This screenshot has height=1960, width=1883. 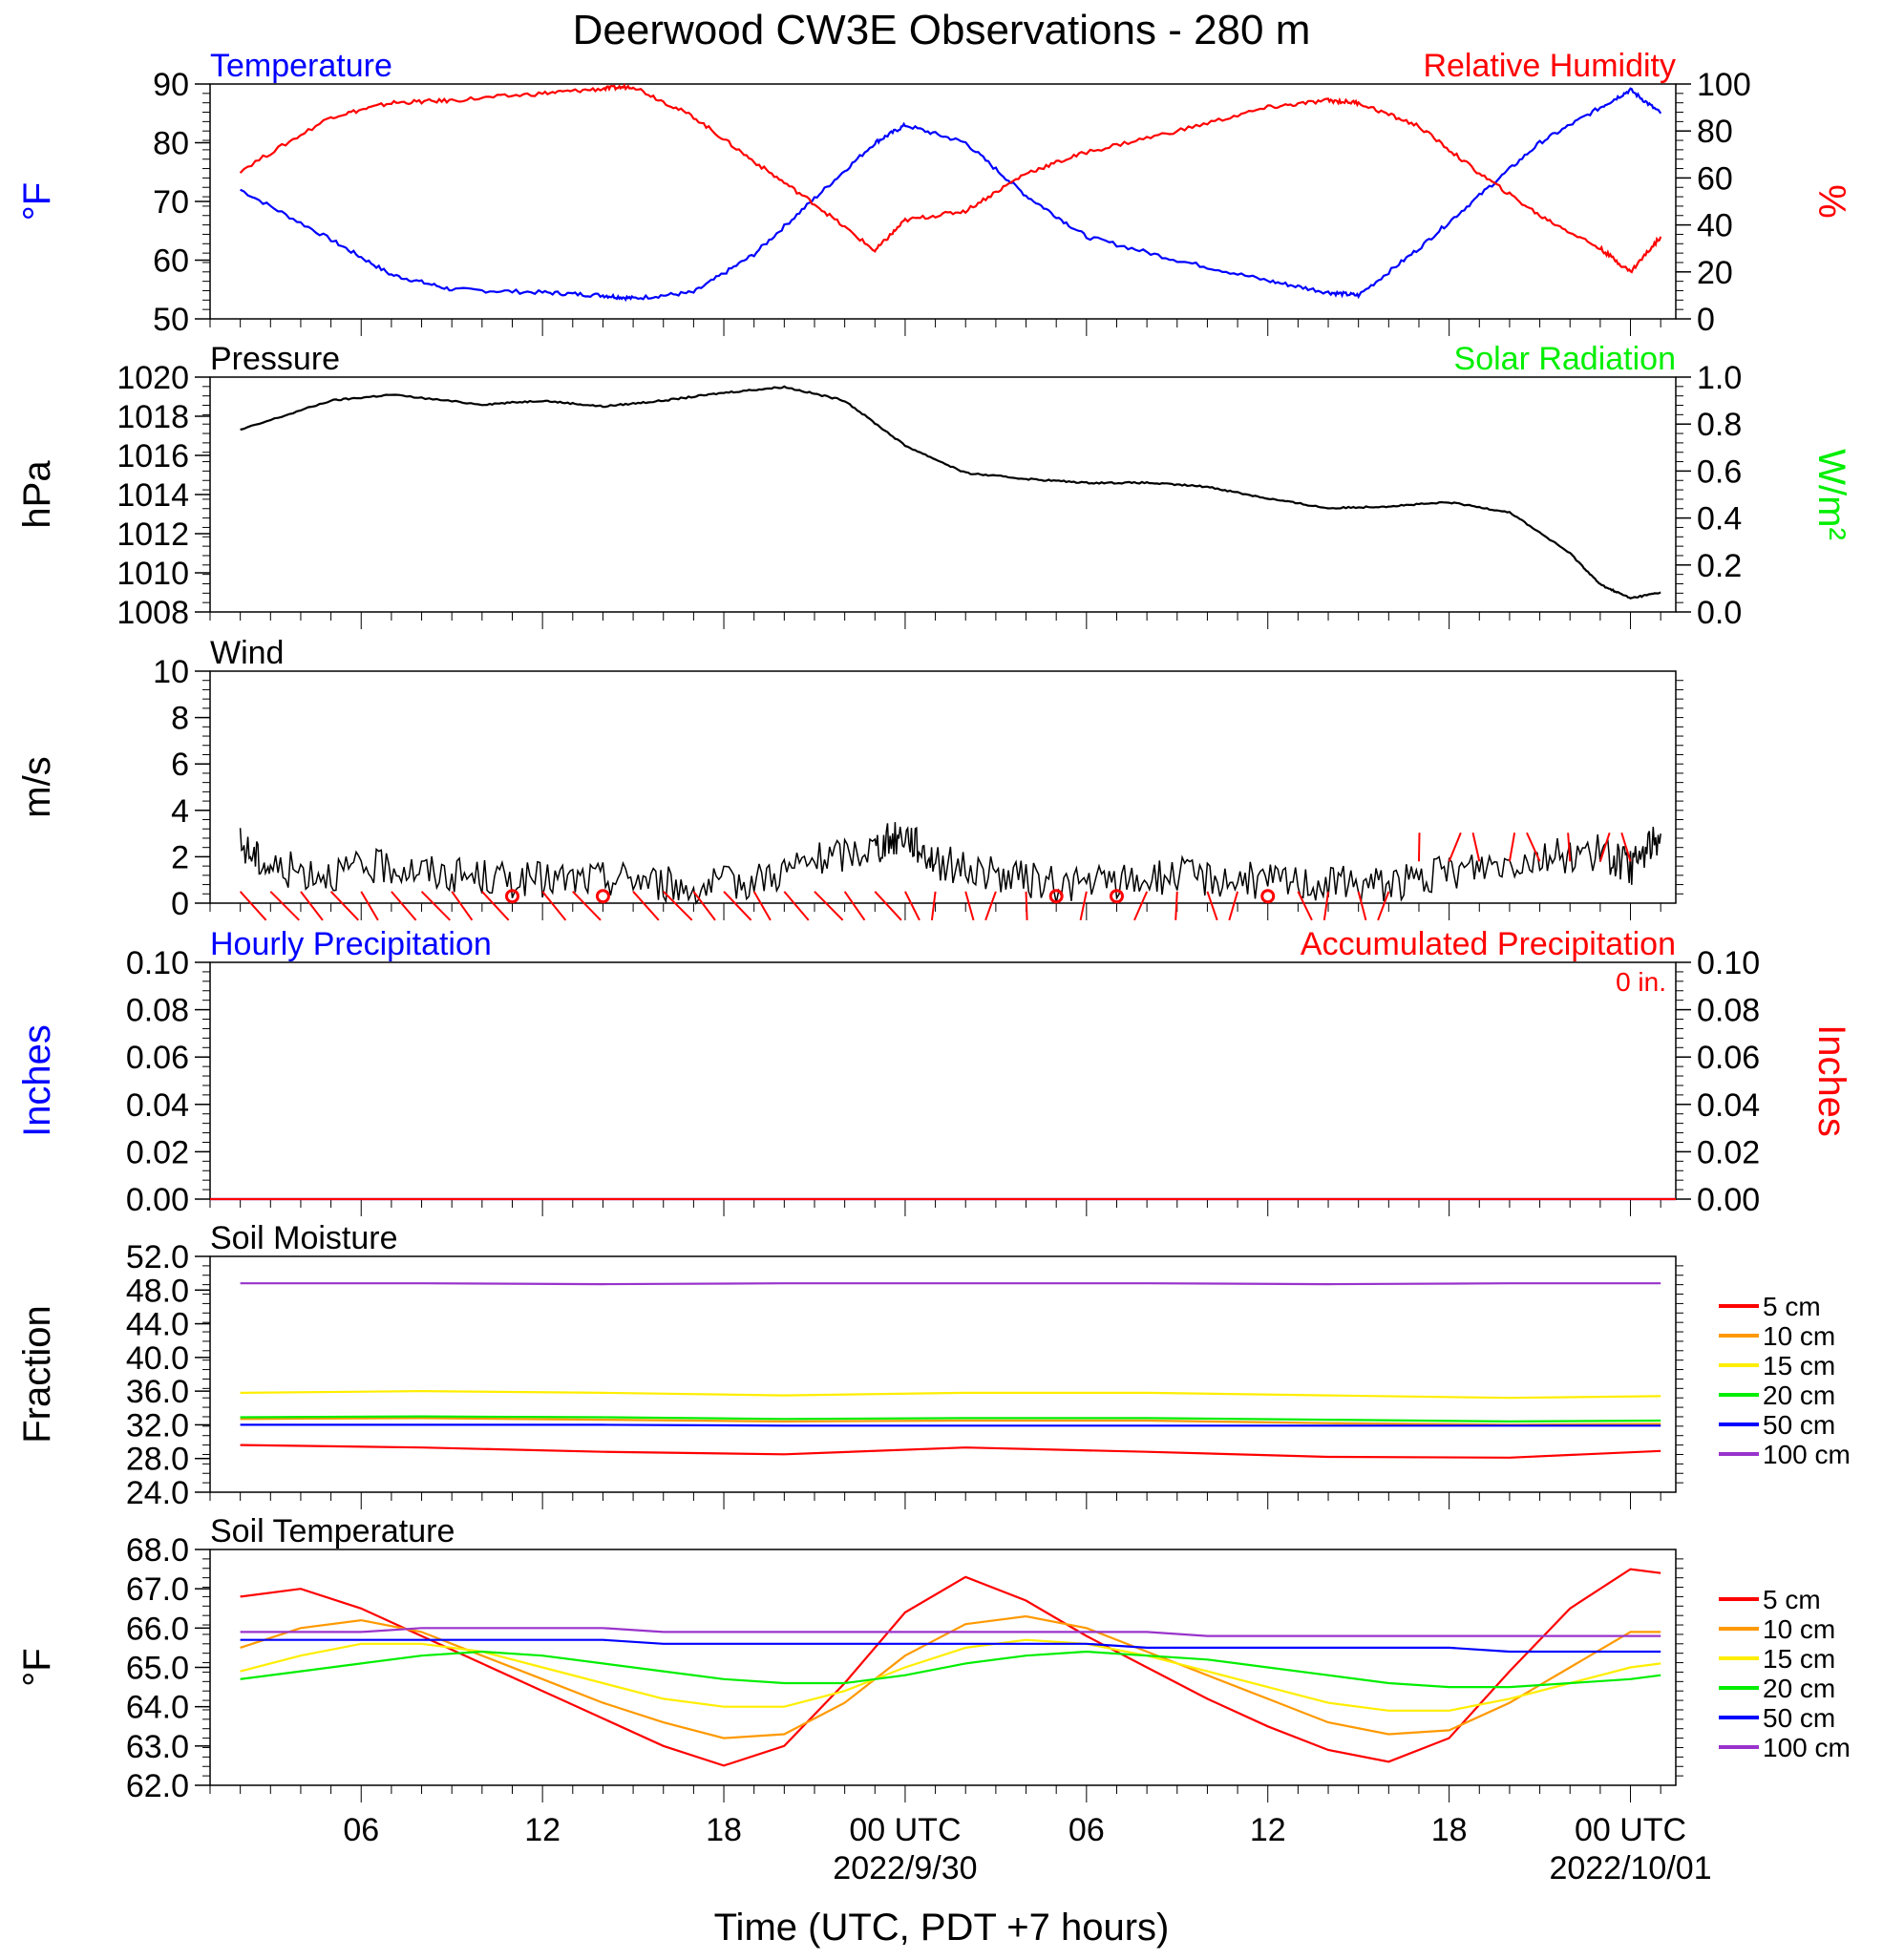 I want to click on y-axis-label: m/s, so click(x=37, y=786).